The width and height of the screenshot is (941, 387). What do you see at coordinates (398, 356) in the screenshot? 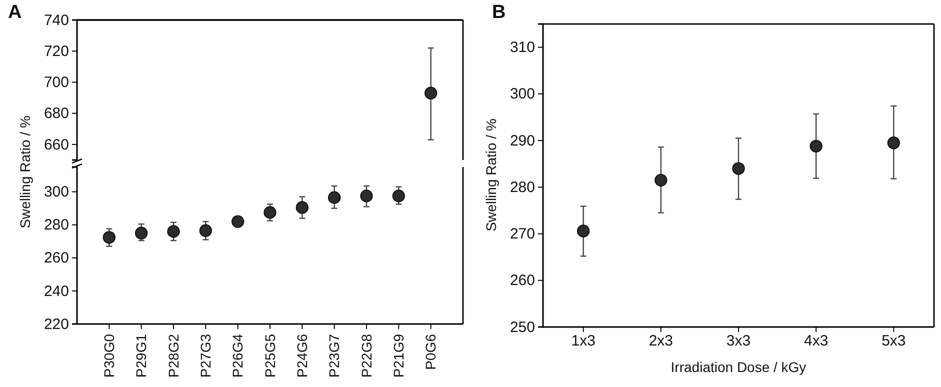
I see `x-tick-label: P21G9` at bounding box center [398, 356].